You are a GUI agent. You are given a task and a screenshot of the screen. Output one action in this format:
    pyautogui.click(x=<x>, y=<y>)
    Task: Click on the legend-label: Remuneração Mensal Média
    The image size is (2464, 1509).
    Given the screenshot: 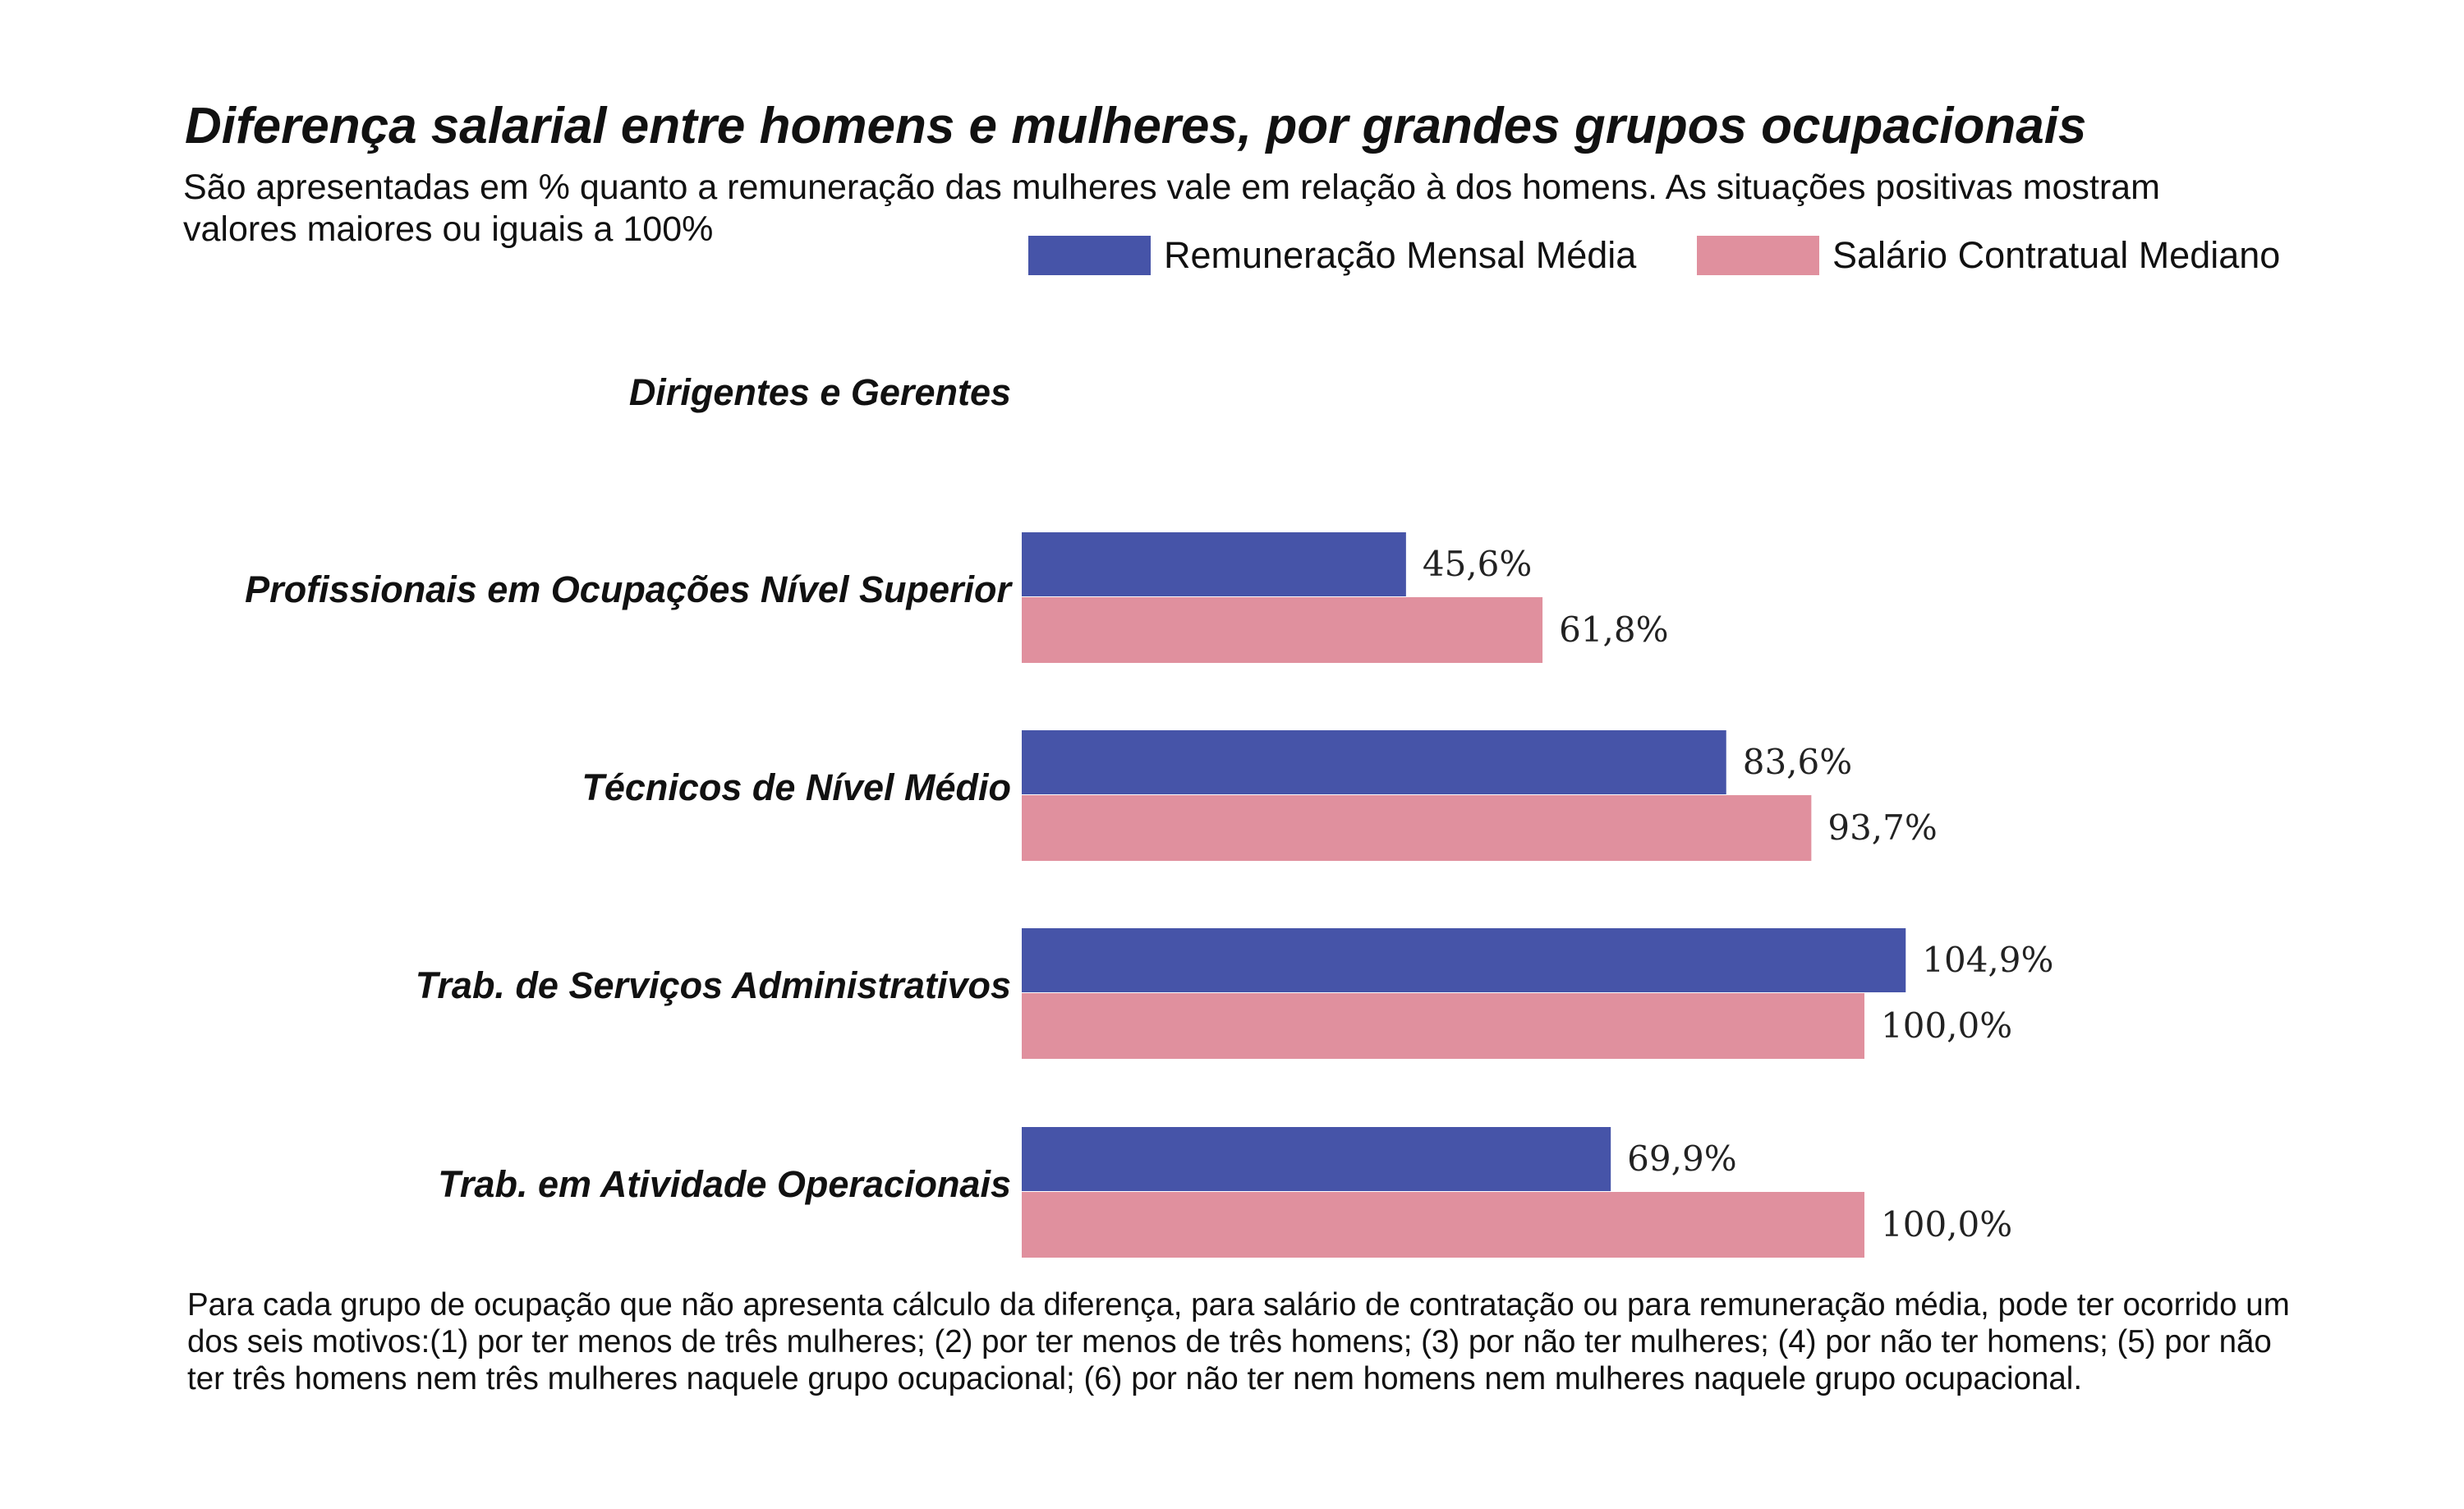 What is the action you would take?
    pyautogui.click(x=1400, y=255)
    